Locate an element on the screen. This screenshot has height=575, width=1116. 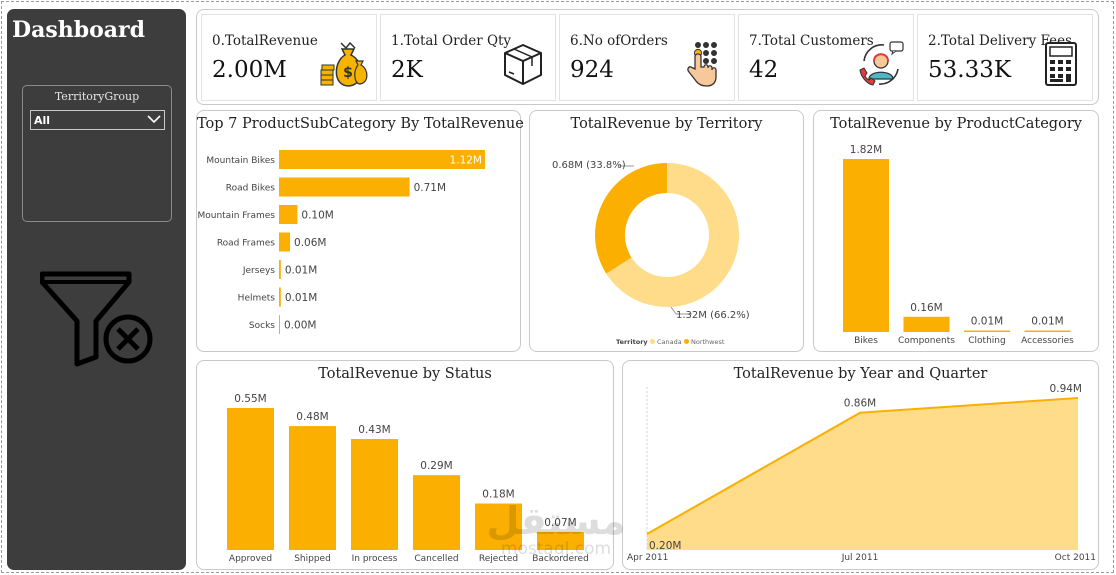
chart-title: TotalRevenue by ProductCategory is located at coordinates (956, 124).